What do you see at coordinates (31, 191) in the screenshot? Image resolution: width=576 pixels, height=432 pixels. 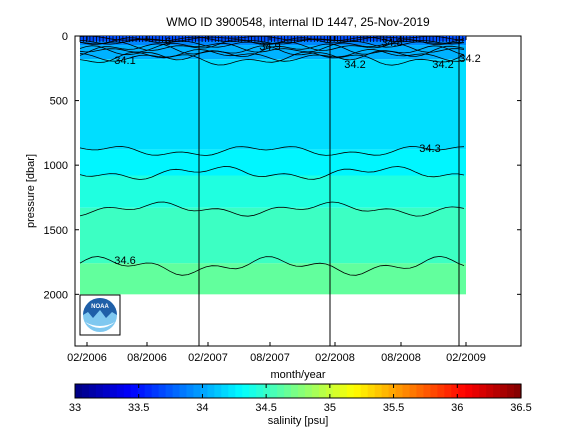 I see `y-axis-label: pressure [dbar]` at bounding box center [31, 191].